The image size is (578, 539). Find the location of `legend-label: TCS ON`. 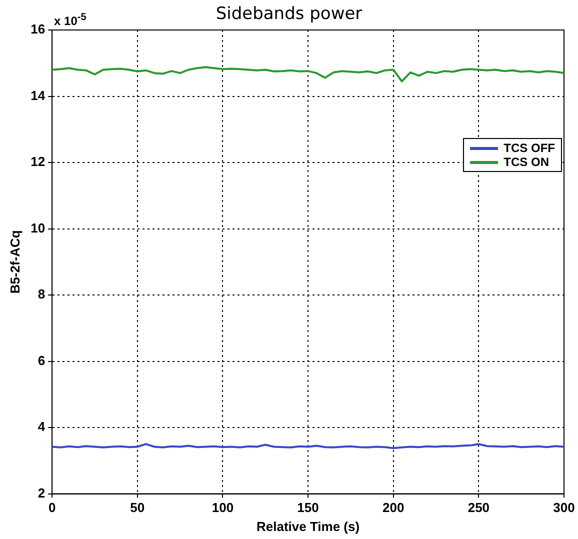

legend-label: TCS ON is located at coordinates (527, 162).